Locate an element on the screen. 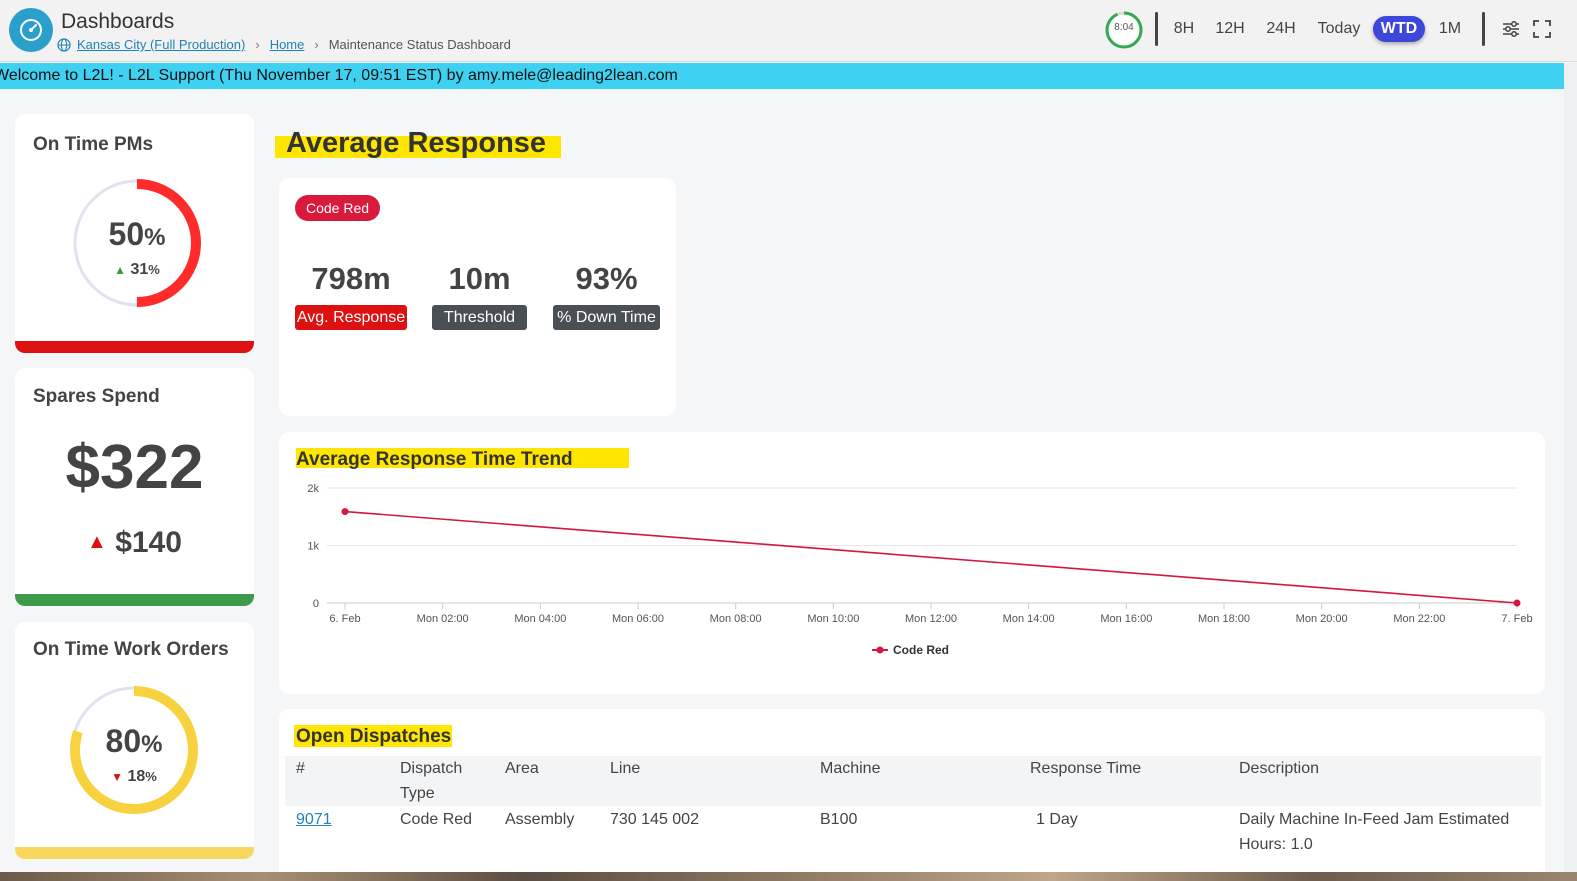 This screenshot has width=1577, height=881. code-red-badge: Code Red is located at coordinates (338, 208).